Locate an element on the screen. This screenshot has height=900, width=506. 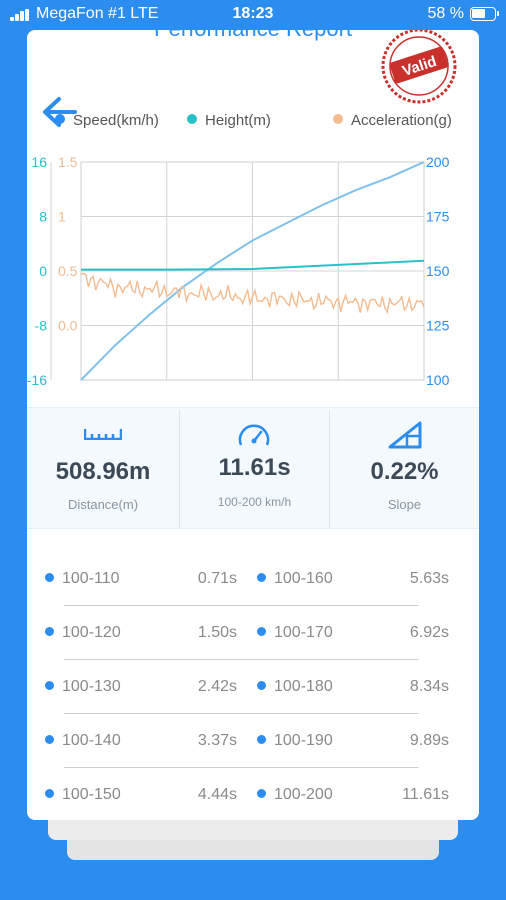
acceleration-tick-label: 0.5 is located at coordinates (68, 271).